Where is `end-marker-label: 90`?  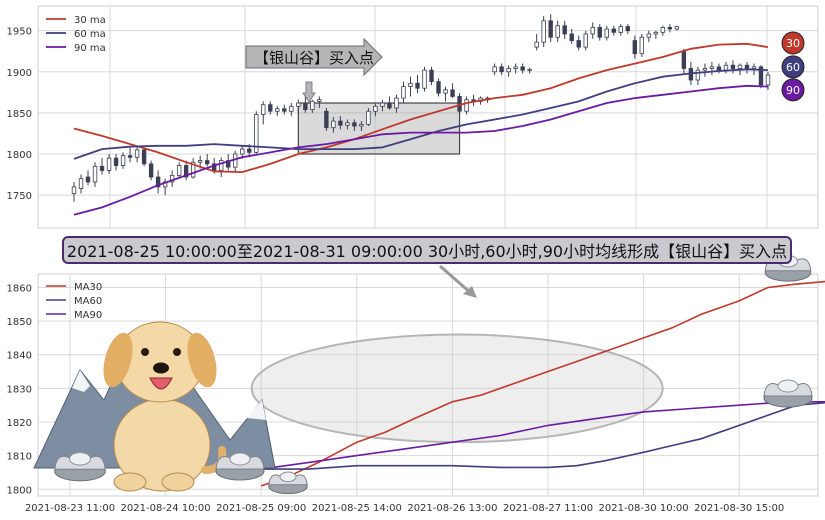 end-marker-label: 90 is located at coordinates (793, 90).